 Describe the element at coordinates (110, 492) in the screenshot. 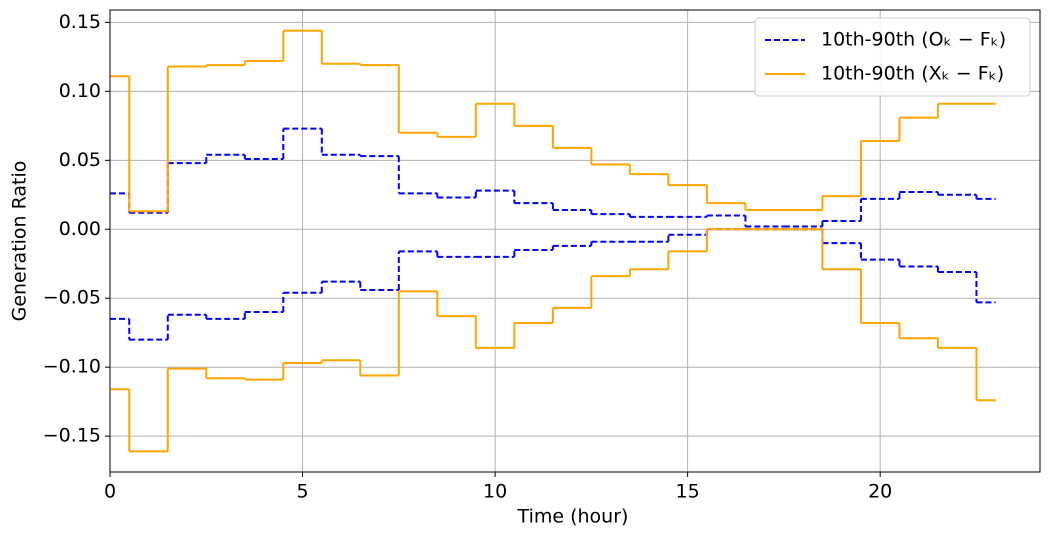

I see `x-tick-label: 0` at that location.